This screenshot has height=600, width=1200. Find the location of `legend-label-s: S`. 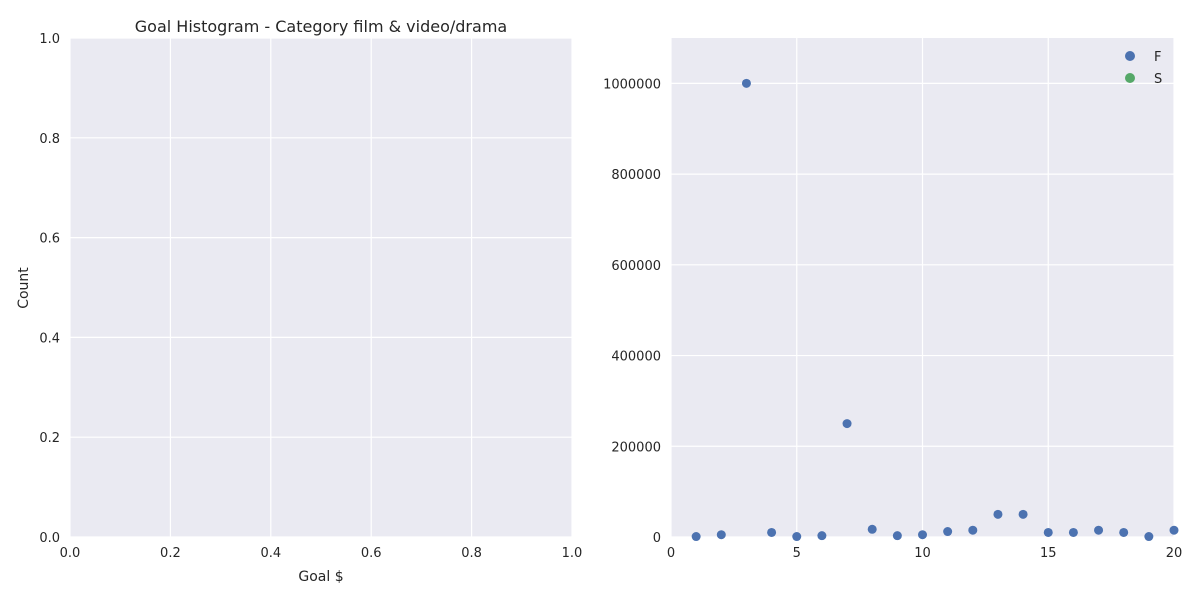

legend-label-s: S is located at coordinates (1158, 79).